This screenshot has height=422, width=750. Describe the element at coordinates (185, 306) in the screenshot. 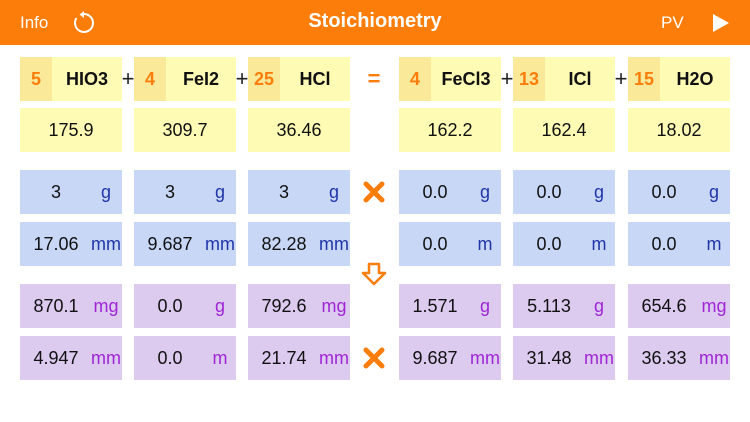

I see `yield-mass-cell: 0.0 g` at that location.